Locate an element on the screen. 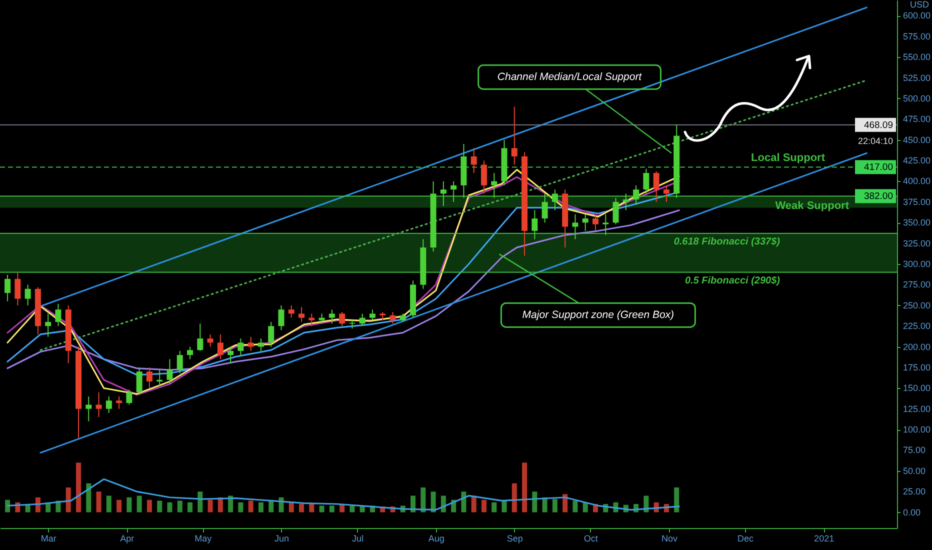  y-tick-label: 200.00 is located at coordinates (917, 347).